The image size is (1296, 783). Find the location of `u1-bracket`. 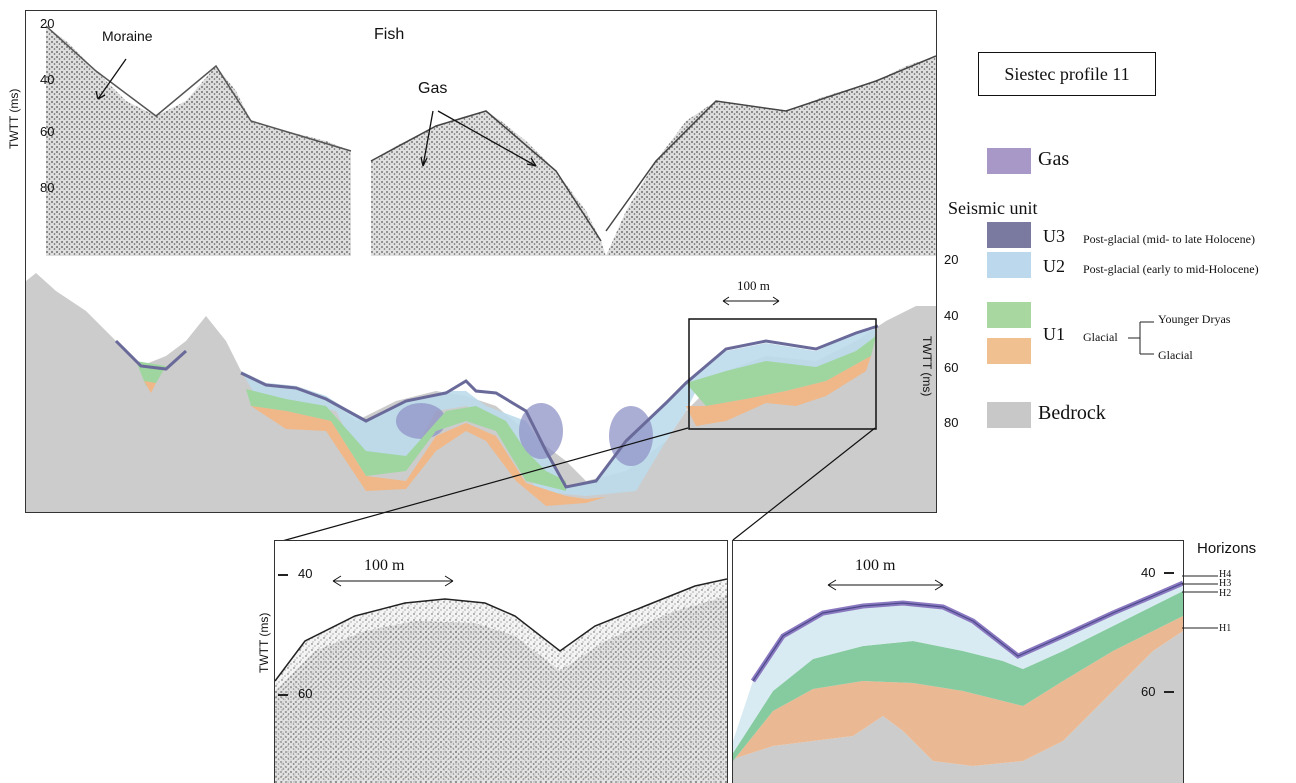

u1-bracket is located at coordinates (1141, 338).